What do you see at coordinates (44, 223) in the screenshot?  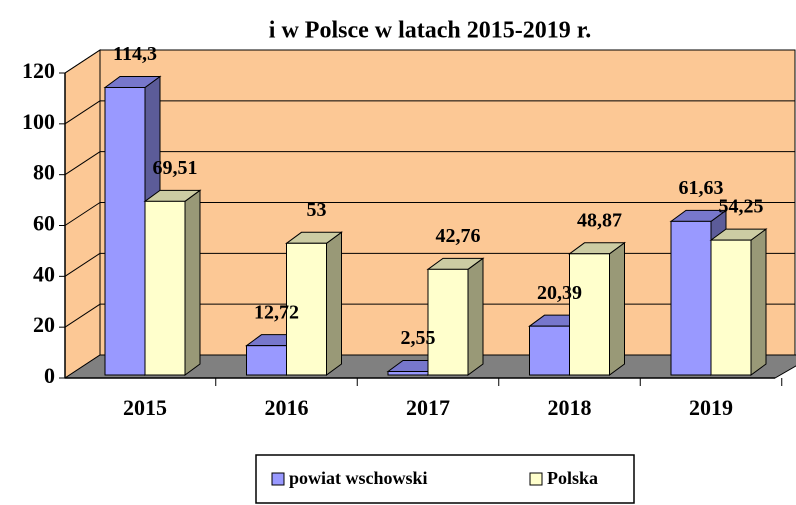 I see `y-tick-label: 60` at bounding box center [44, 223].